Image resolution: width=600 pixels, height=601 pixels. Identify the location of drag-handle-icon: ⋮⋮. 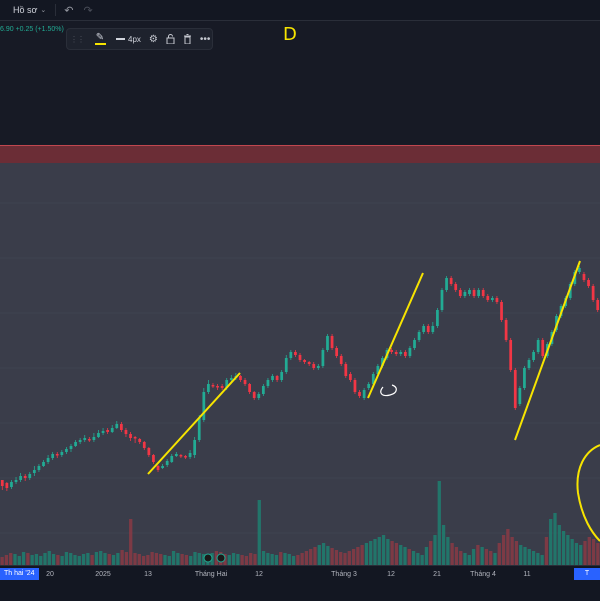
(77, 39).